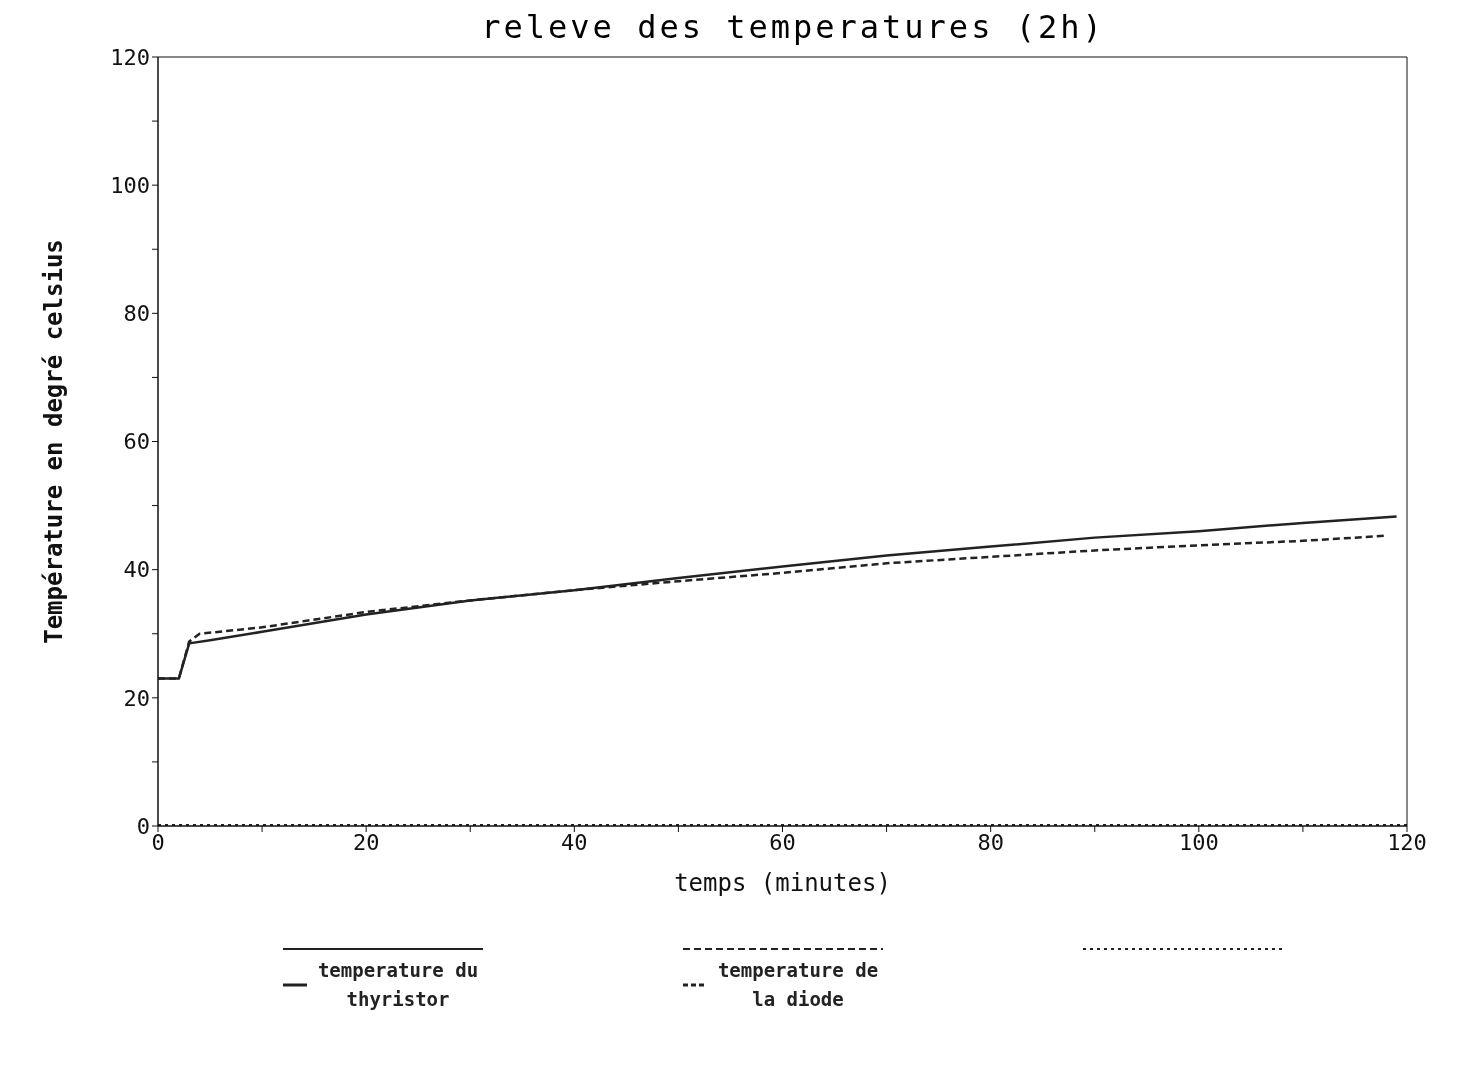 This screenshot has width=1463, height=1086. I want to click on chart-title: releve des temperatures (2h), so click(793, 27).